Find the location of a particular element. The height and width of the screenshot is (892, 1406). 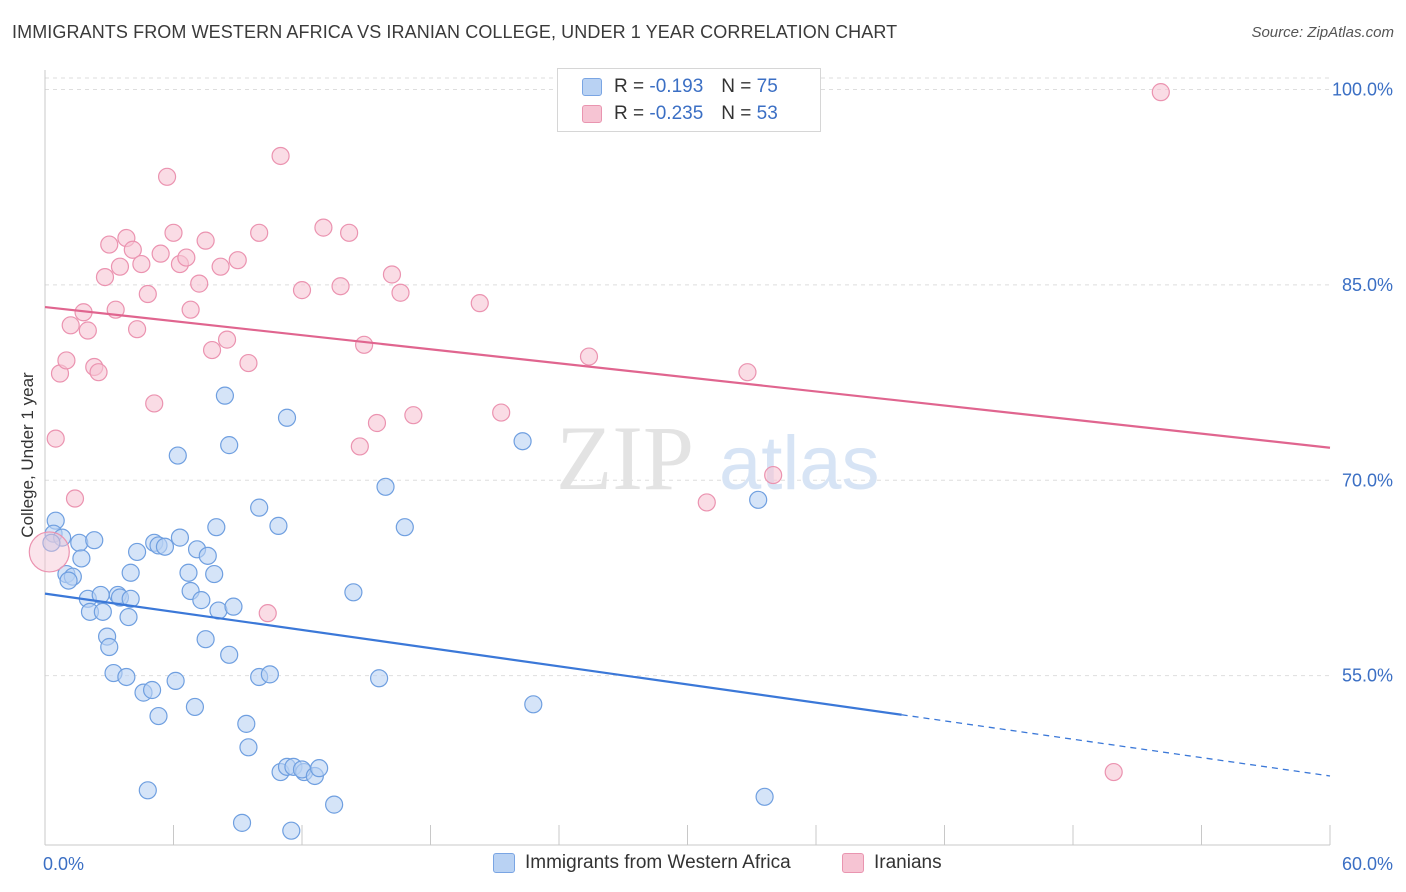

watermark: ZIP atlas is located at coordinates (718, 458).